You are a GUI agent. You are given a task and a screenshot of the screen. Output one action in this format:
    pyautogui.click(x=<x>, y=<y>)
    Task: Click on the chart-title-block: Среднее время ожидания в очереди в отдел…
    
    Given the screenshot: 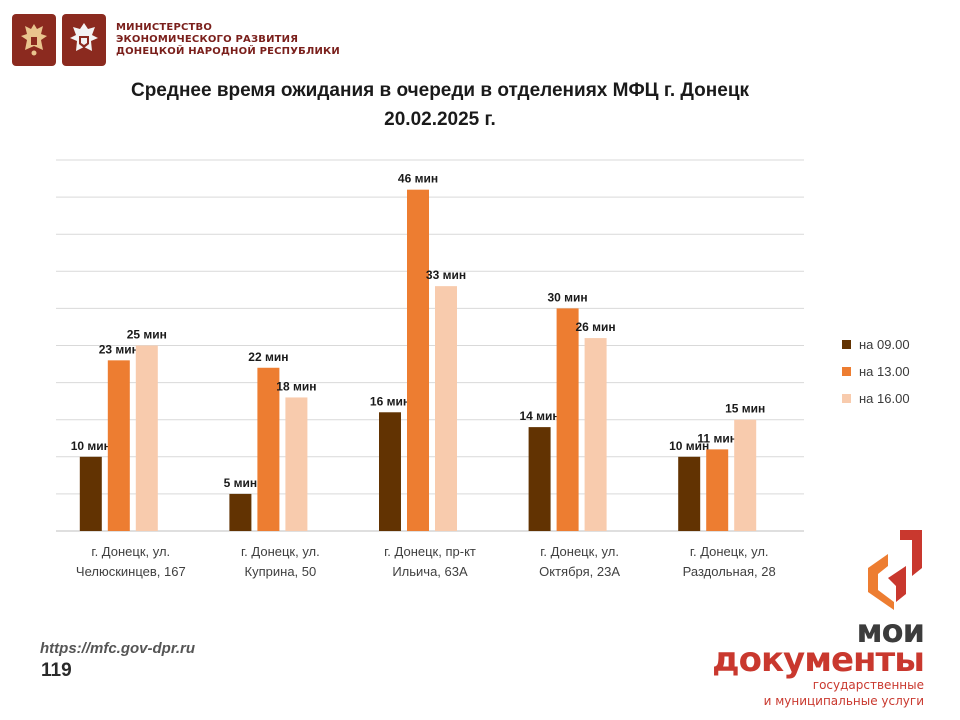 What is the action you would take?
    pyautogui.click(x=440, y=105)
    